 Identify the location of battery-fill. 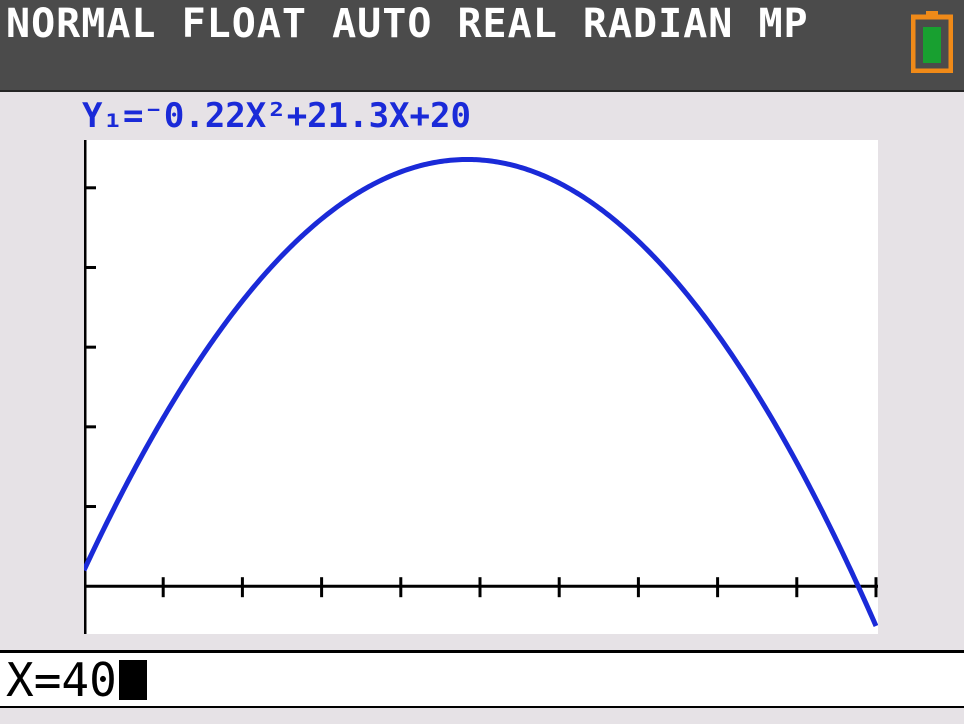
(932, 45).